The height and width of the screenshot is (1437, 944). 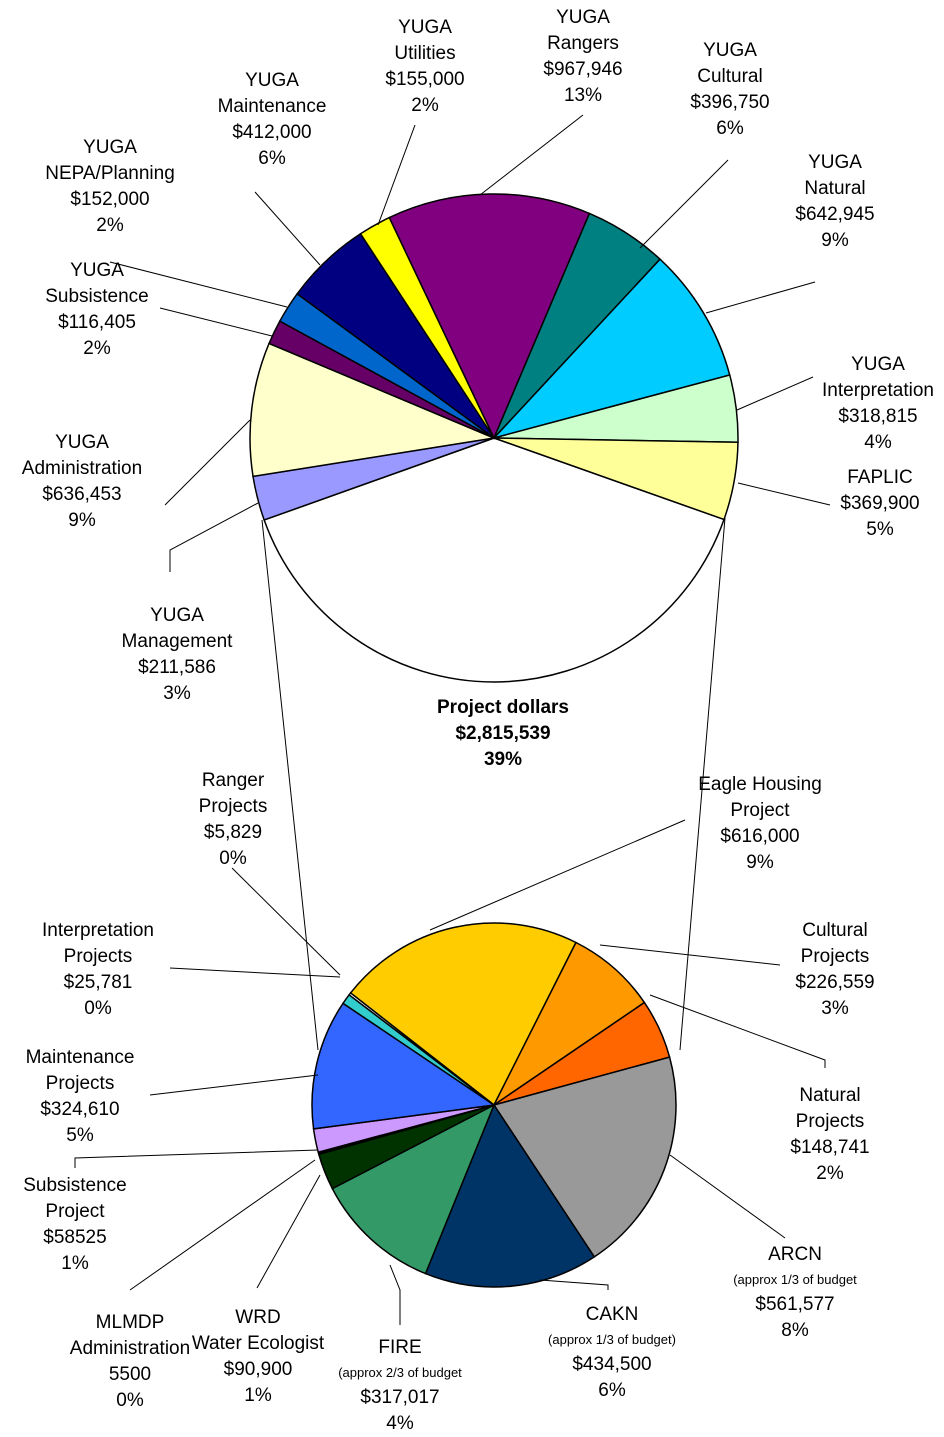 What do you see at coordinates (835, 175) in the screenshot?
I see `slice-name: YUGA Natural` at bounding box center [835, 175].